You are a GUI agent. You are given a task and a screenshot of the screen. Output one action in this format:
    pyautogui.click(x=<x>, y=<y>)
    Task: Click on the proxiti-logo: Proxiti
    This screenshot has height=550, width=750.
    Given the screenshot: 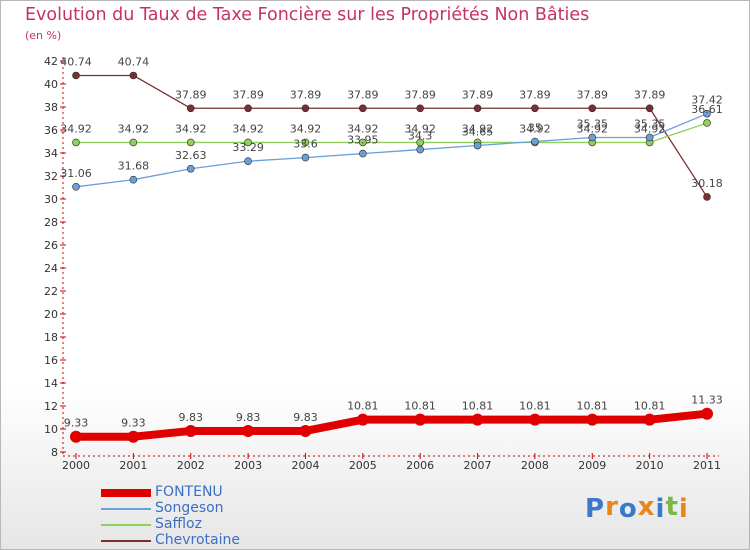 What is the action you would take?
    pyautogui.click(x=637, y=508)
    